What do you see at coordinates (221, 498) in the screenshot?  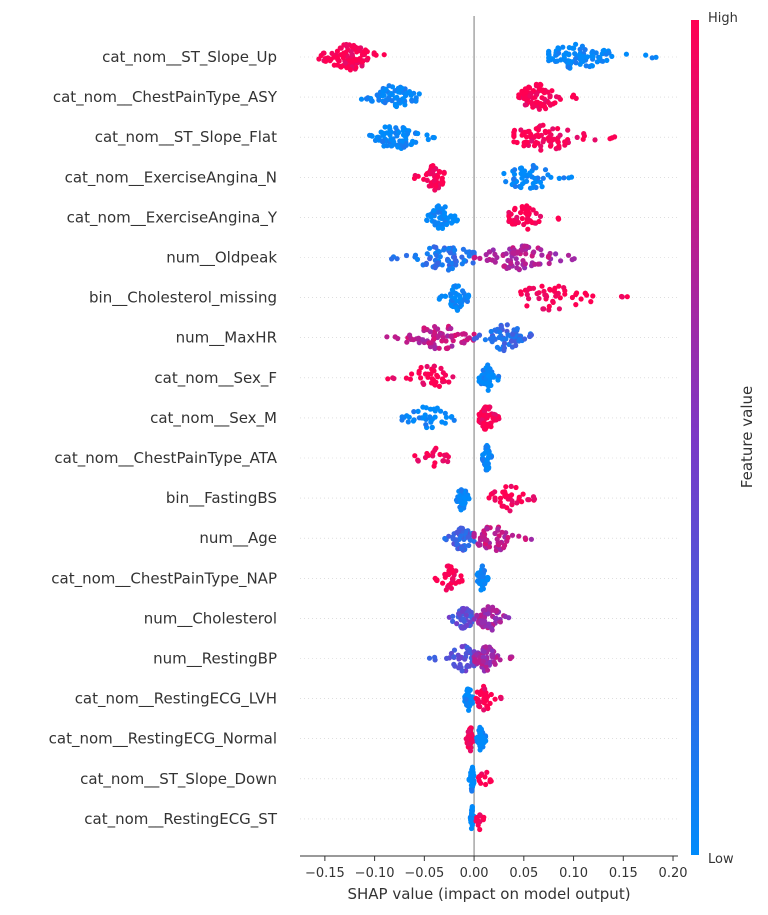 I see `feature-label: bin__FastingBS` at bounding box center [221, 498].